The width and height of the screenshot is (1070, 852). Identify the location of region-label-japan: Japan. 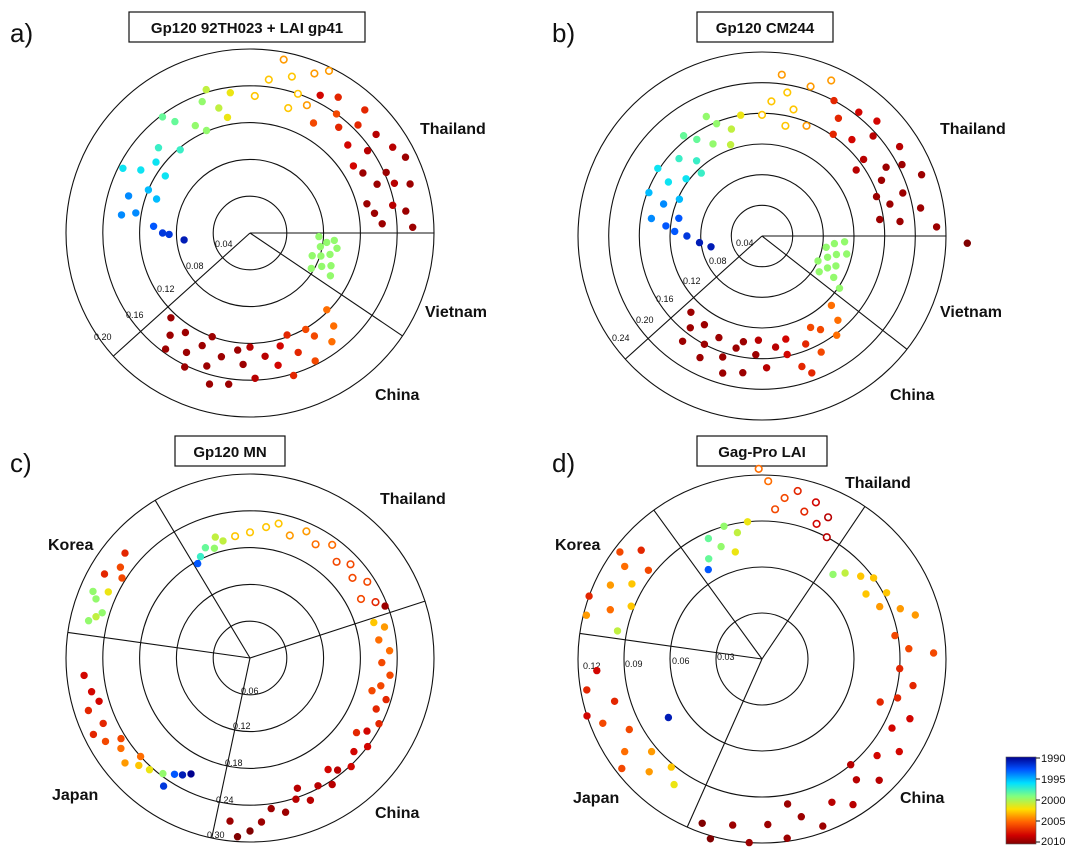
(596, 798).